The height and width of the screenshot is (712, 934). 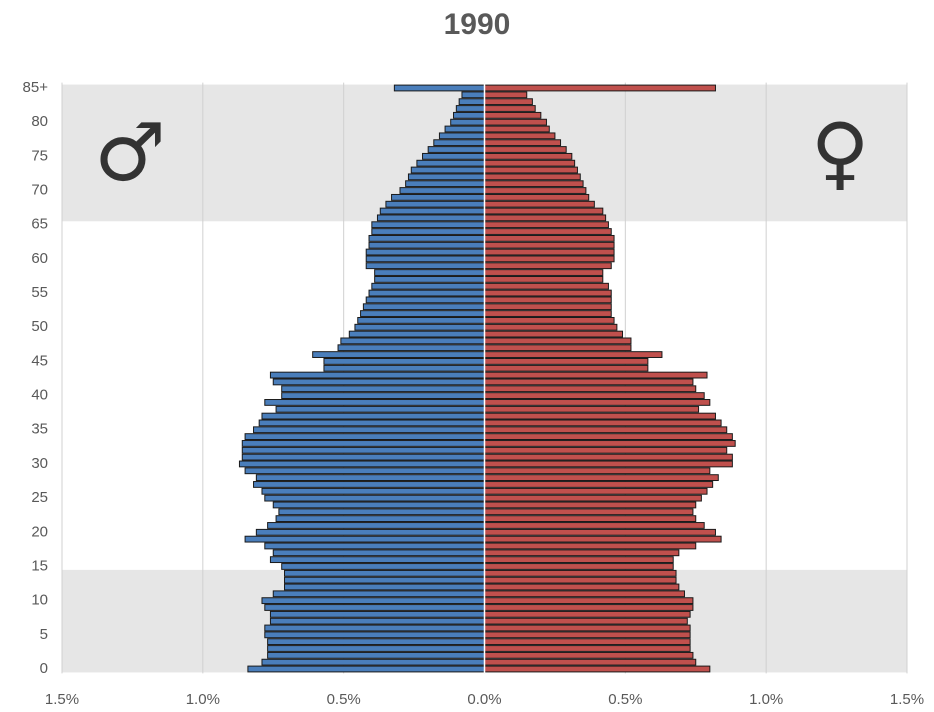 What do you see at coordinates (484, 699) in the screenshot?
I see `x-tick-label: 0.0%` at bounding box center [484, 699].